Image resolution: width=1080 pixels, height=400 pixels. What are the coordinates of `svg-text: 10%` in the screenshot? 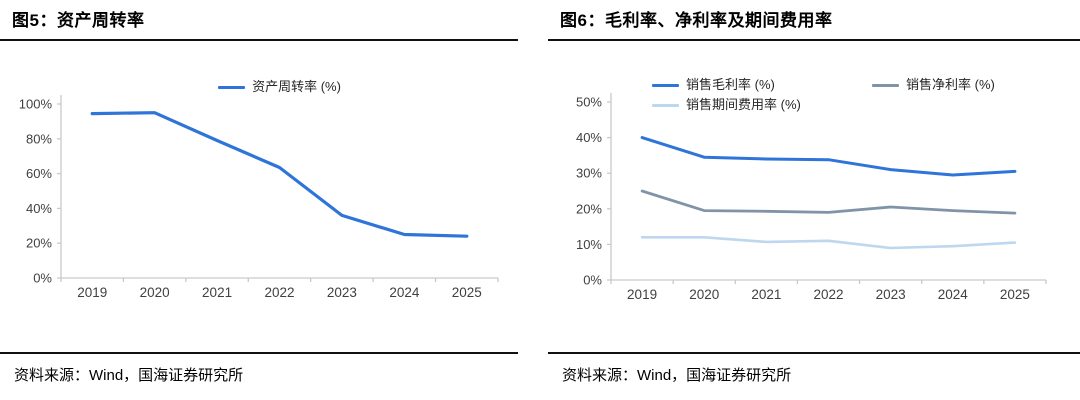 It's located at (589, 244).